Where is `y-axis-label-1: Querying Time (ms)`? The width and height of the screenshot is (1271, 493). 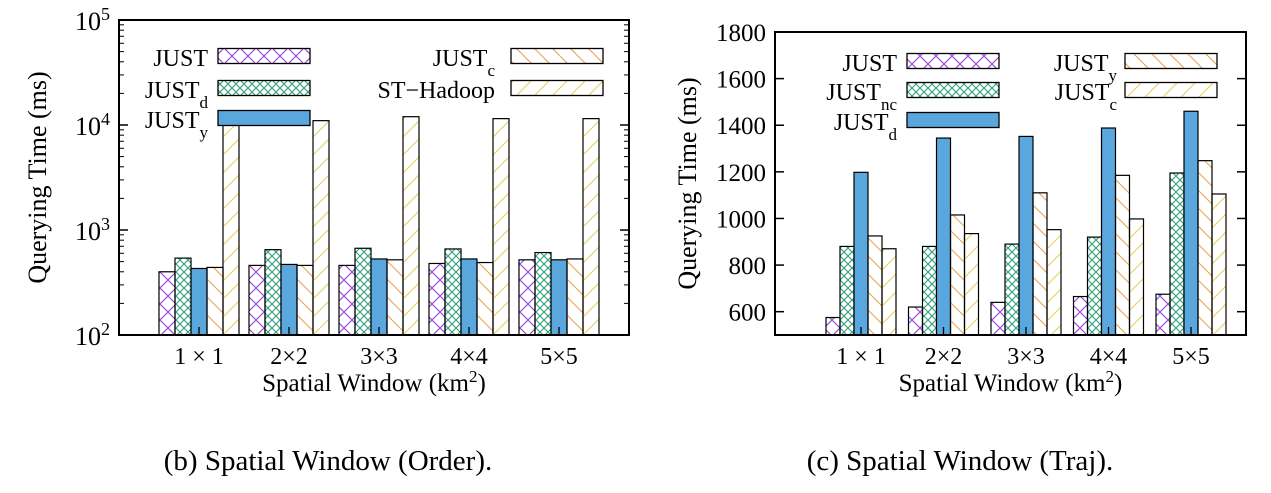 y-axis-label-1: Querying Time (ms) is located at coordinates (687, 183).